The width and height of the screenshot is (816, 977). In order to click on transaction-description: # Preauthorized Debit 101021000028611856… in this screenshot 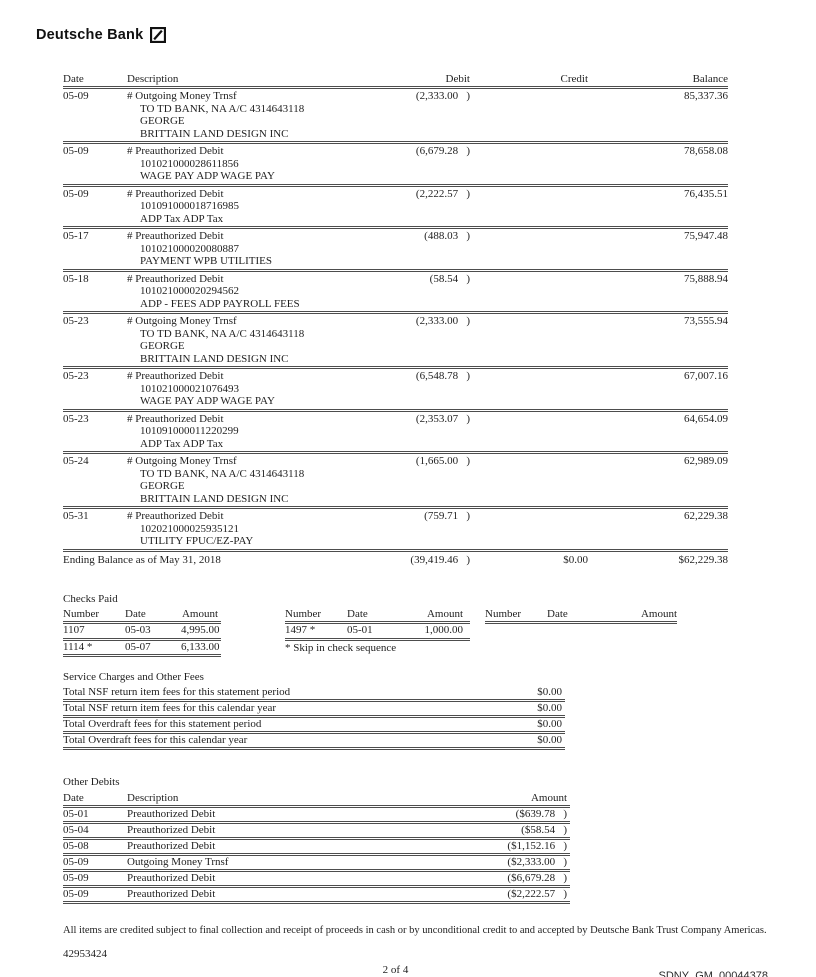, I will do `click(232, 164)`.